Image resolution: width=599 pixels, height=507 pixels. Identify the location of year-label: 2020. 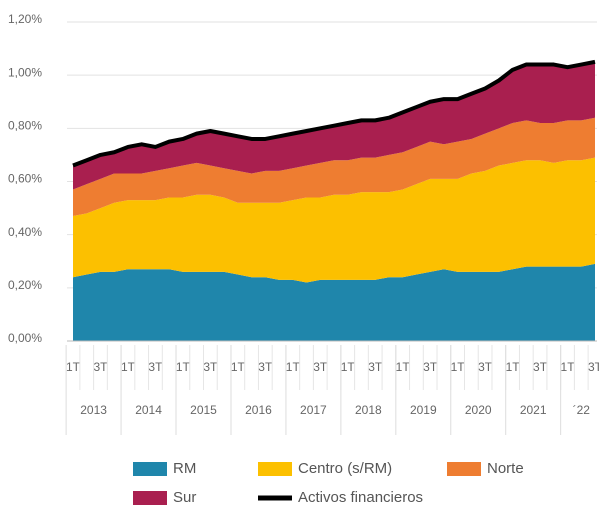
(478, 410).